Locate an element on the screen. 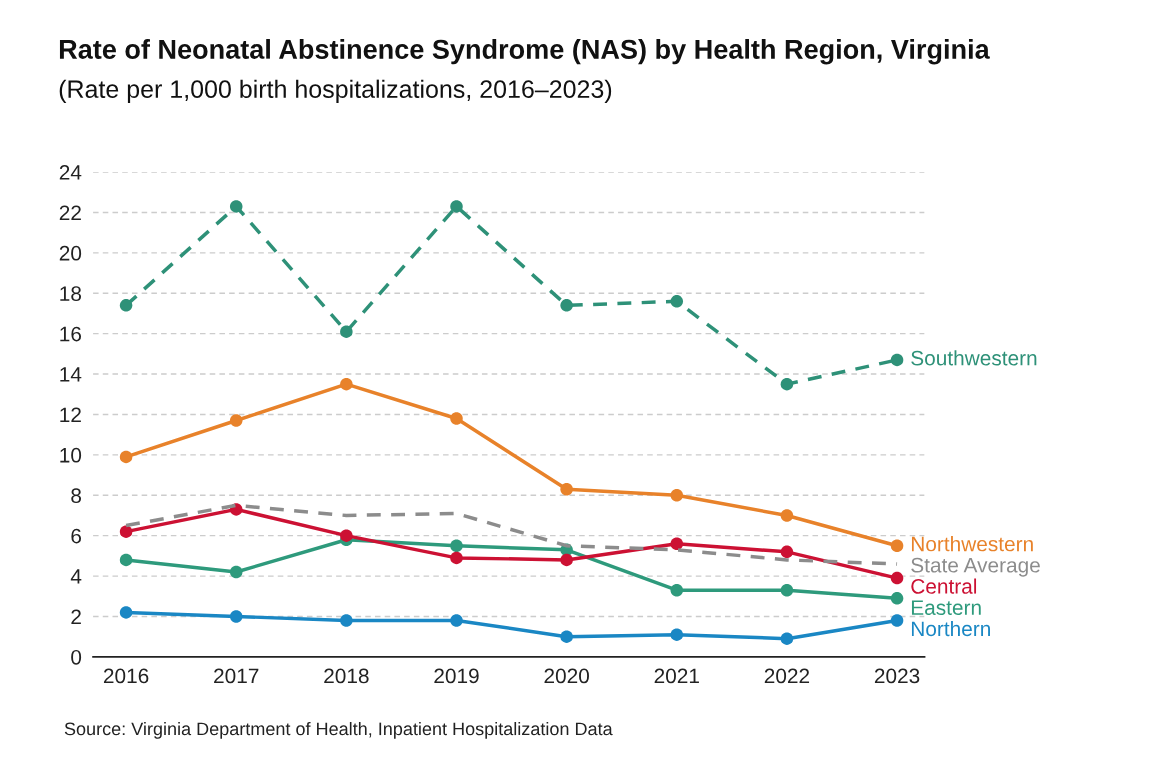 The image size is (1163, 782). y-tick-label: 12 is located at coordinates (70, 415).